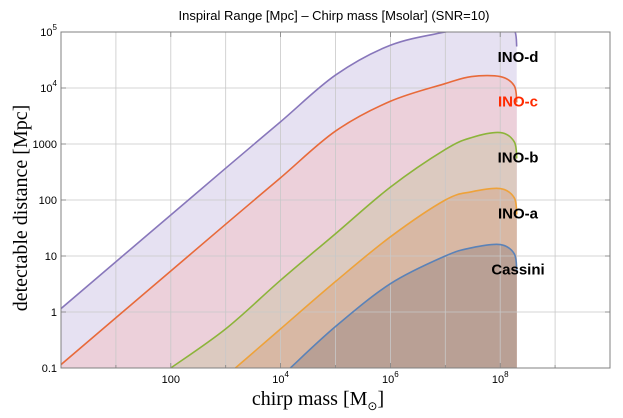 The height and width of the screenshot is (418, 623). Describe the element at coordinates (45, 145) in the screenshot. I see `y-tick-label: 1000` at that location.